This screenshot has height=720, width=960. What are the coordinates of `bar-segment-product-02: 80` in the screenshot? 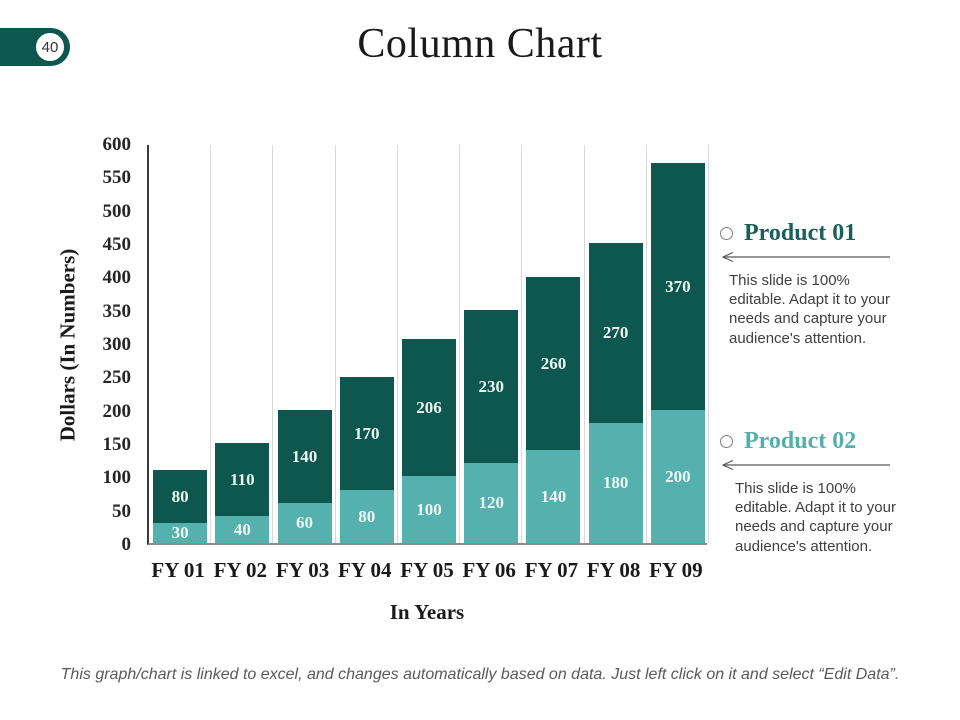 It's located at (366, 516).